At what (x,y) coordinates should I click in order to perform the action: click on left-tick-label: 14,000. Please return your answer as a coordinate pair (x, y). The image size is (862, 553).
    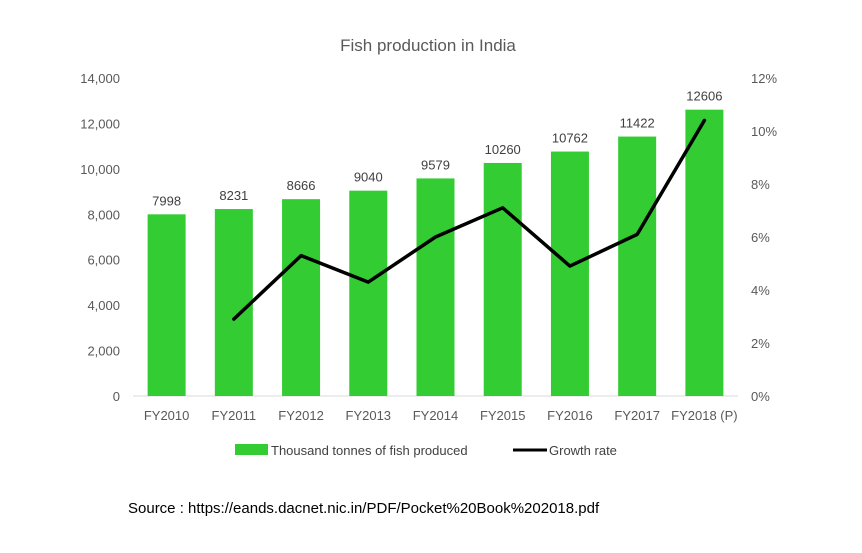
    Looking at the image, I should click on (100, 78).